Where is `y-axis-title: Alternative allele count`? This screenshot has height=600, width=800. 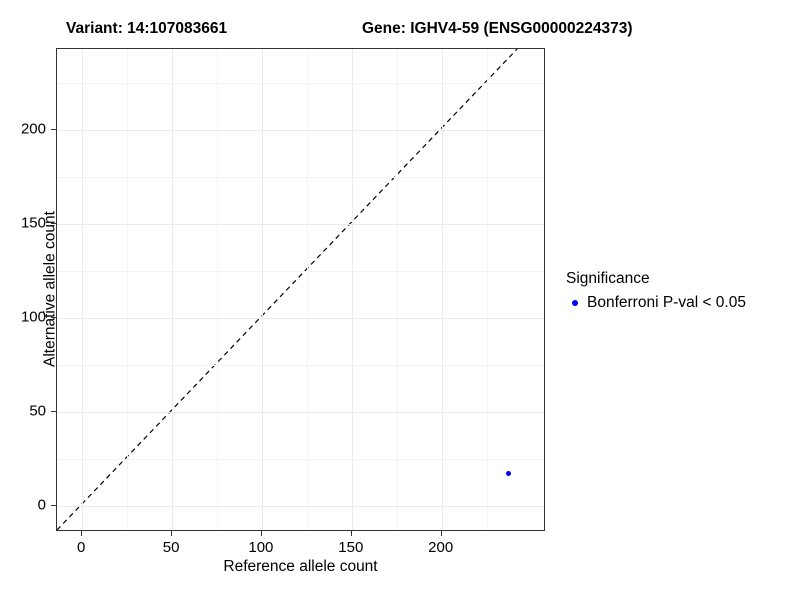
y-axis-title: Alternative allele count is located at coordinates (50, 289).